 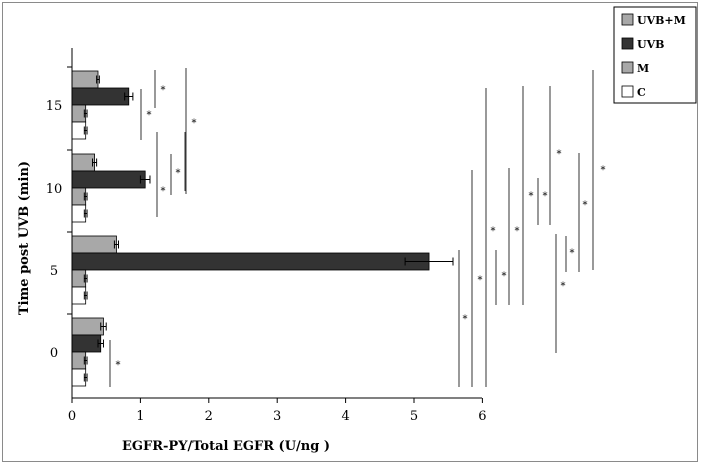 What do you see at coordinates (482, 416) in the screenshot?
I see `x-tick-label: 6` at bounding box center [482, 416].